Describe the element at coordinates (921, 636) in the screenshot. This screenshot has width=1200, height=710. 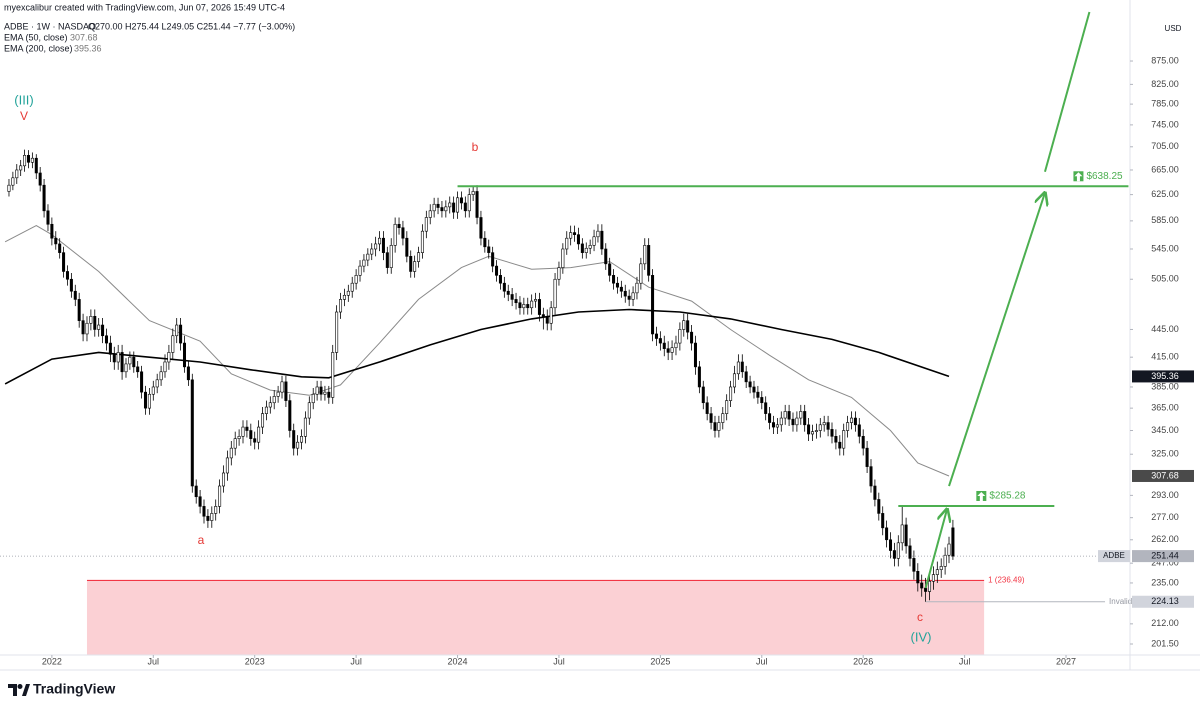
I see `wave-label: (IV)` at that location.